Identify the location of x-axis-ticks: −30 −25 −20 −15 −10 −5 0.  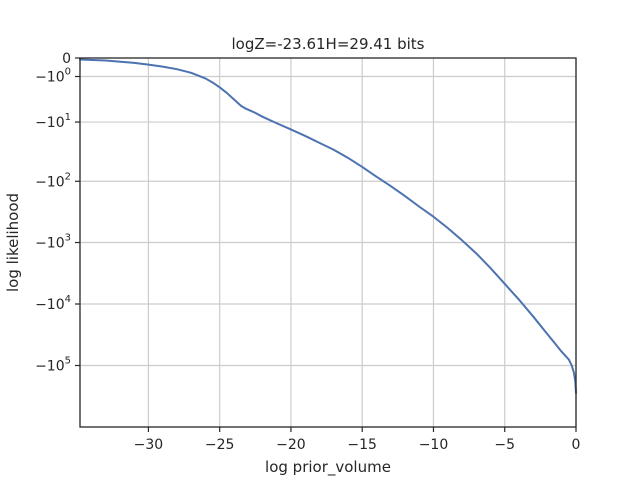
(357, 440).